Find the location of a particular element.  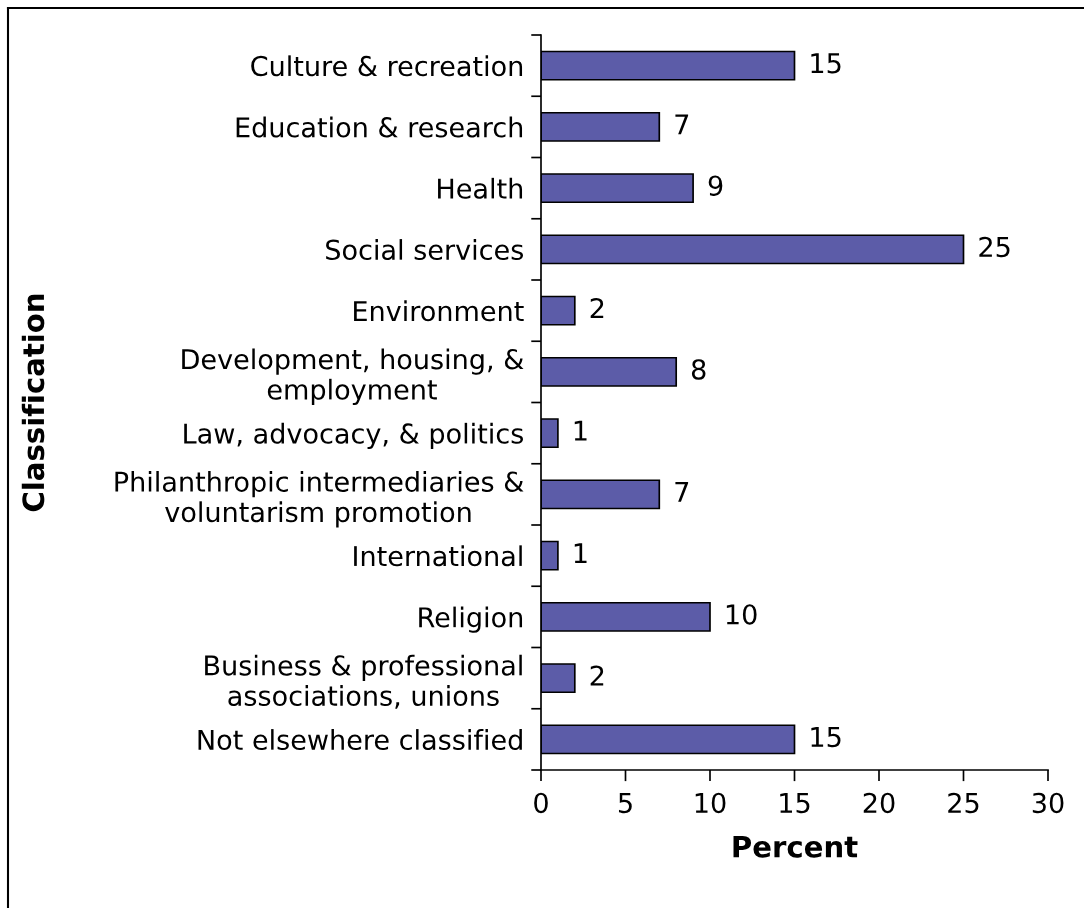

data-label: 8 is located at coordinates (698, 369).